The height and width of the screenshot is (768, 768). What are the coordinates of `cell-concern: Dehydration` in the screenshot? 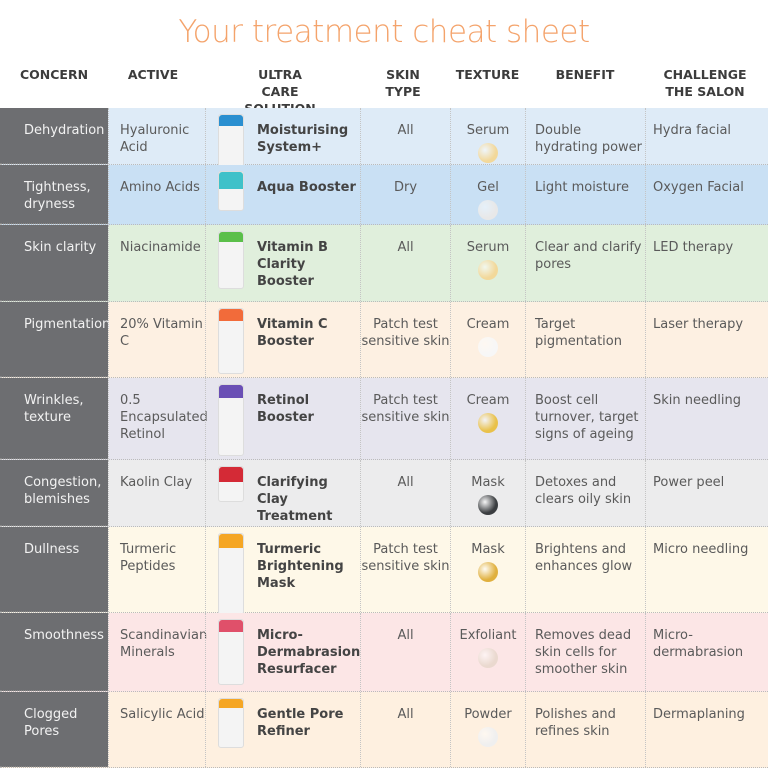 It's located at (54, 136).